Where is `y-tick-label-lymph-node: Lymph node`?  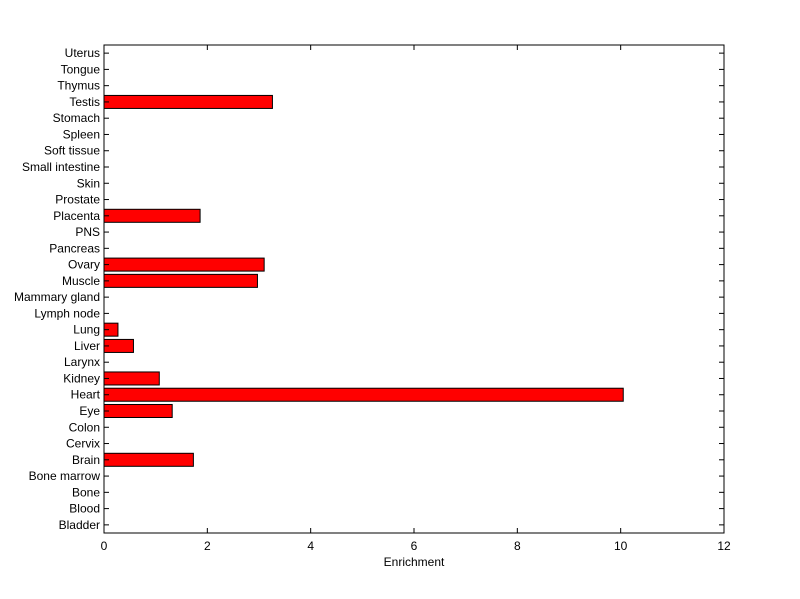 y-tick-label-lymph-node: Lymph node is located at coordinates (67, 313).